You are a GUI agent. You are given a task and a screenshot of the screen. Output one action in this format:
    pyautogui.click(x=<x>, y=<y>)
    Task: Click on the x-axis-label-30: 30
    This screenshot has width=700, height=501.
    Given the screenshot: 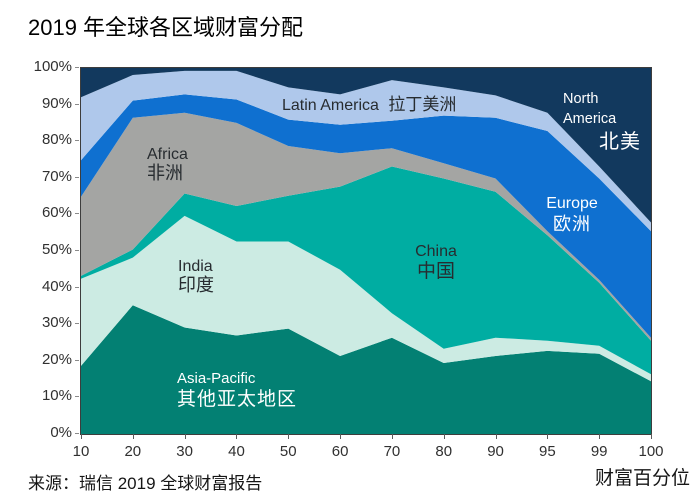 What is the action you would take?
    pyautogui.click(x=184, y=451)
    